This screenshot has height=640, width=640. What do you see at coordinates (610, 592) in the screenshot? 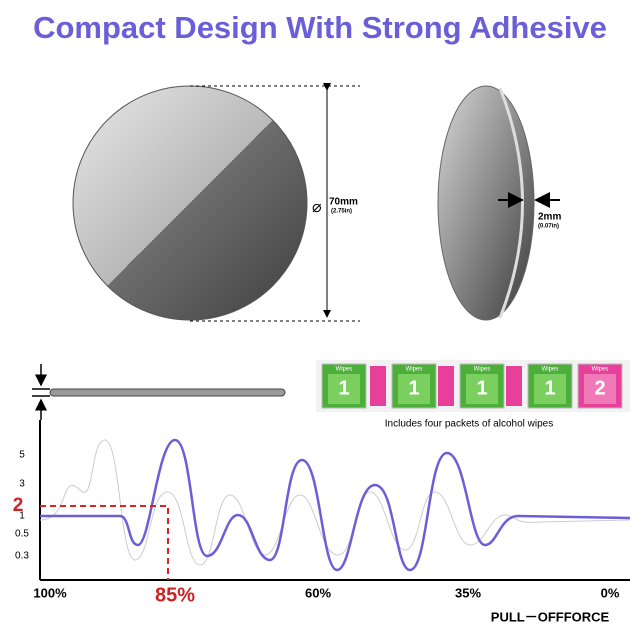
I see `x-label: 0%` at bounding box center [610, 592].